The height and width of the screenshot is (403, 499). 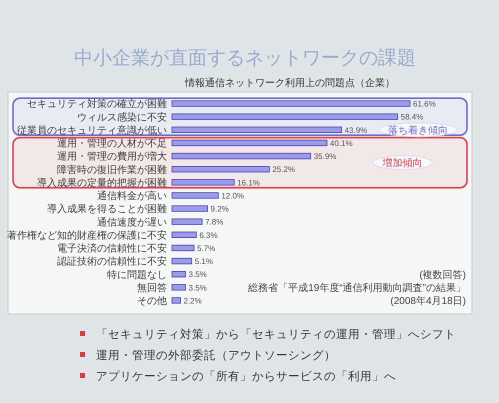 What do you see at coordinates (203, 261) in the screenshot?
I see `value-label: 5.1%` at bounding box center [203, 261].